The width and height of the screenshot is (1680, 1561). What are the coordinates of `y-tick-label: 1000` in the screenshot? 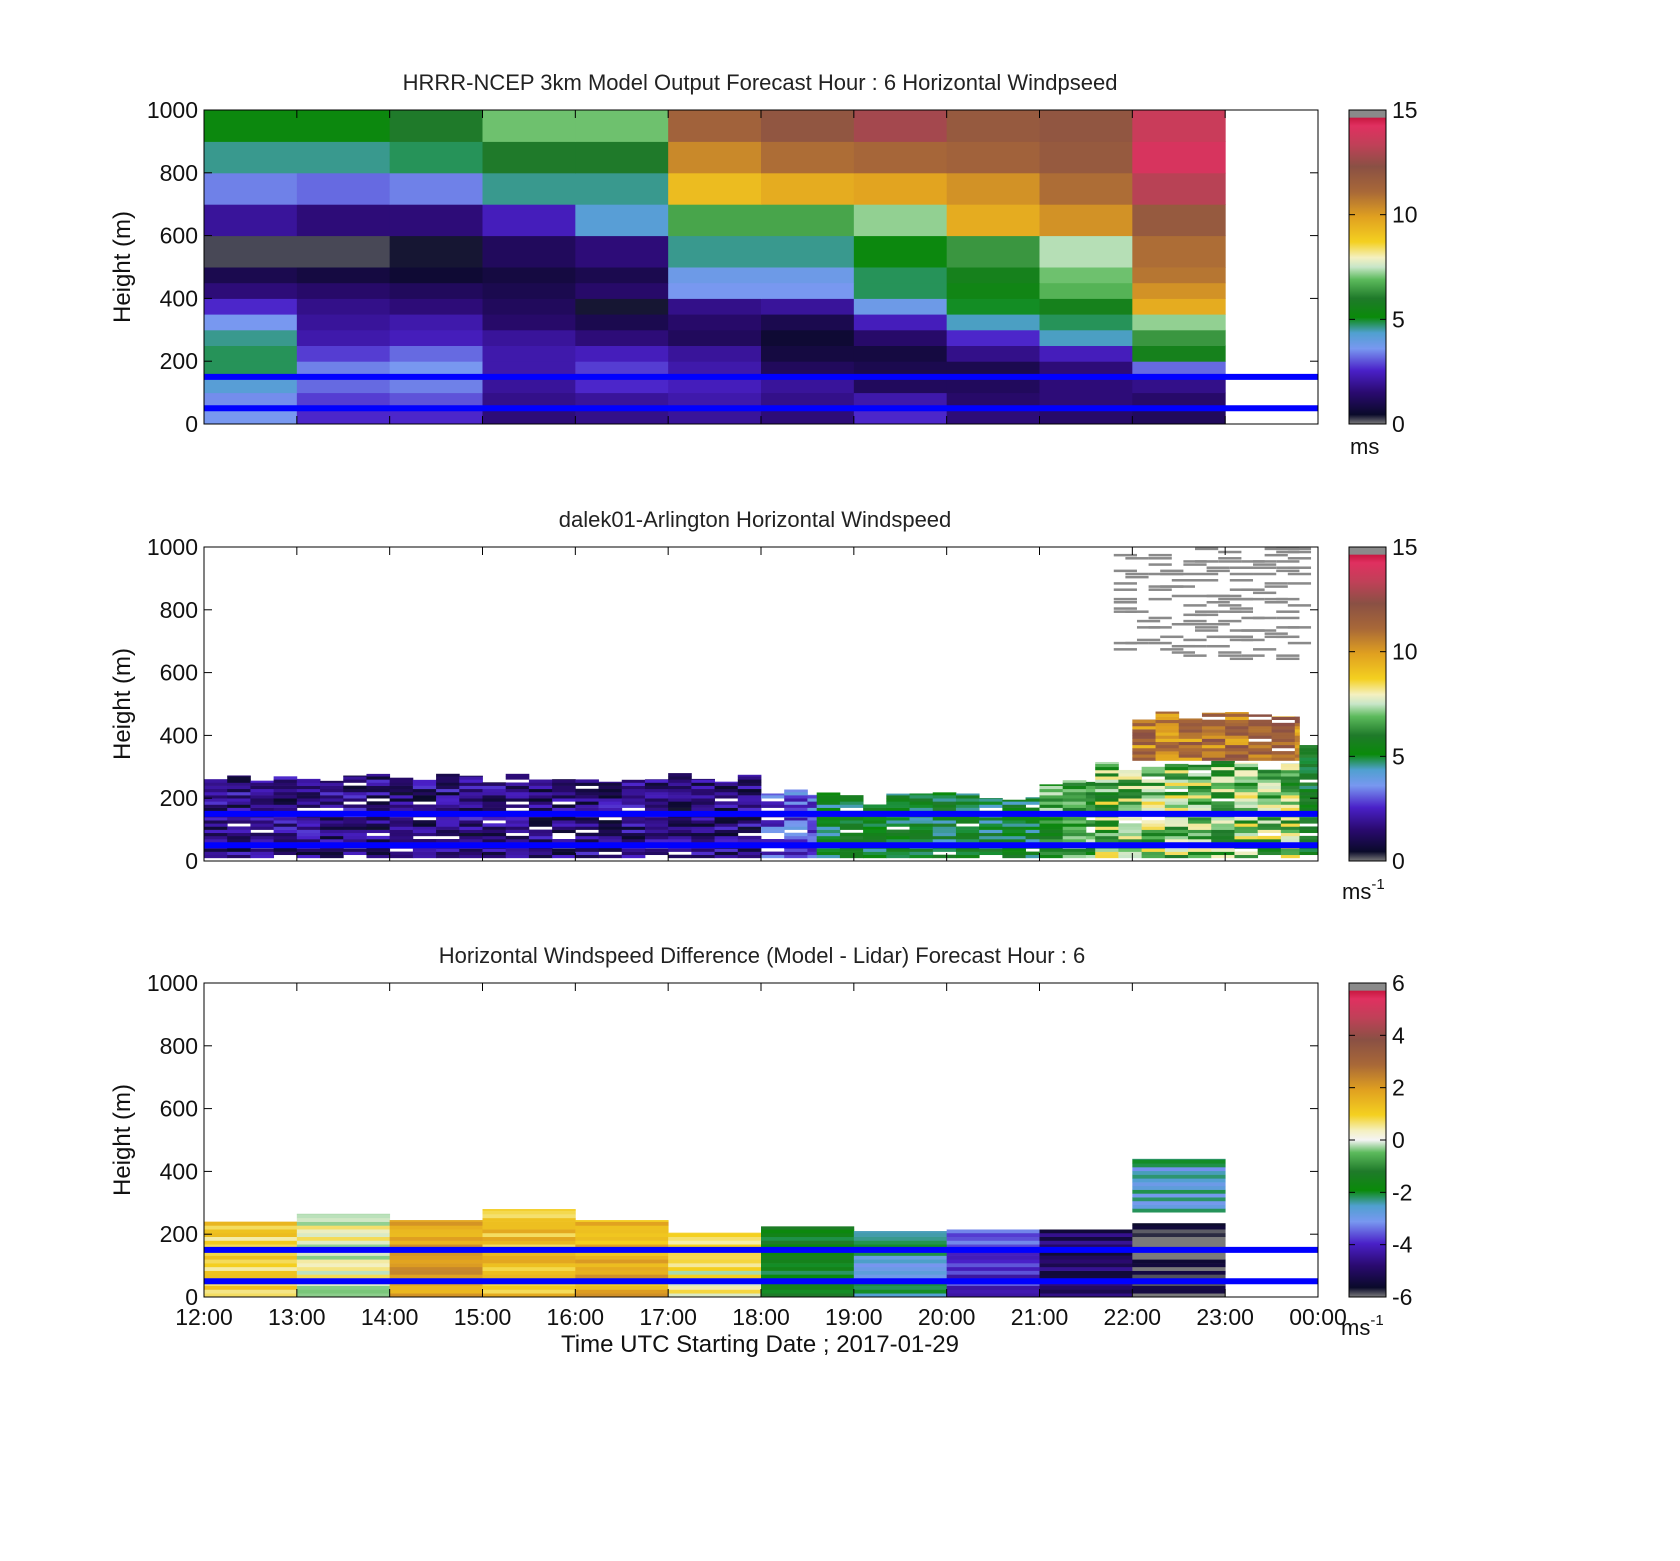 It's located at (172, 983).